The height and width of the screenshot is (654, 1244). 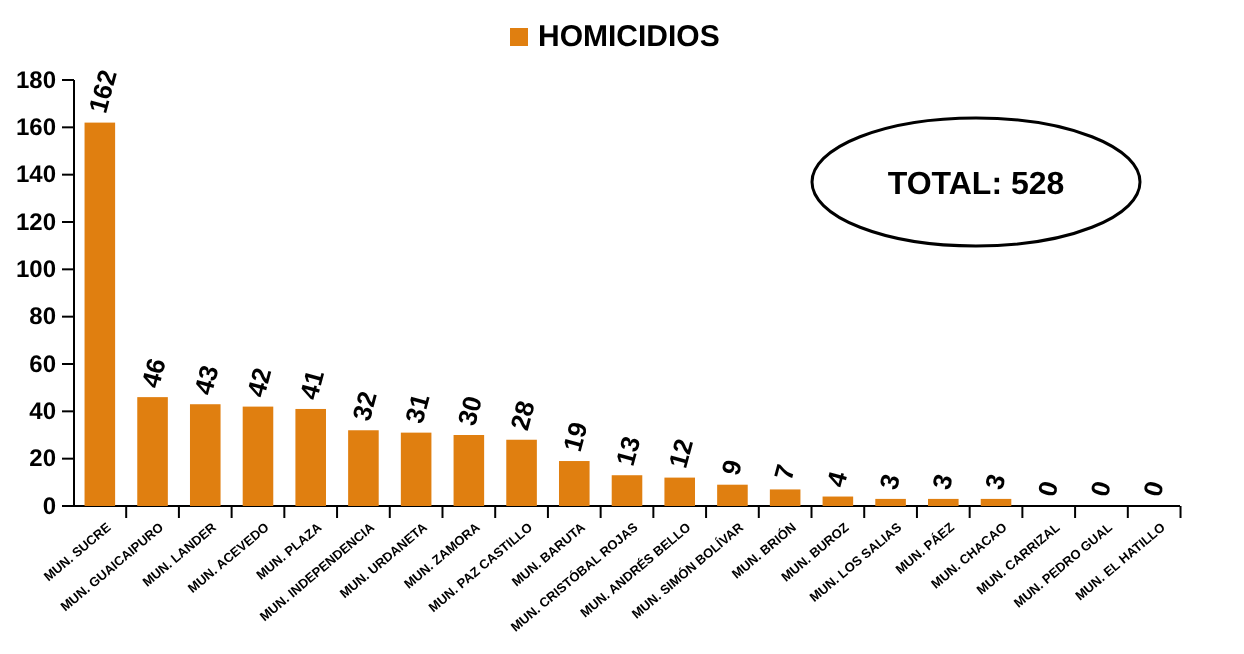 What do you see at coordinates (976, 185) in the screenshot?
I see `annotation: TOTAL: 528` at bounding box center [976, 185].